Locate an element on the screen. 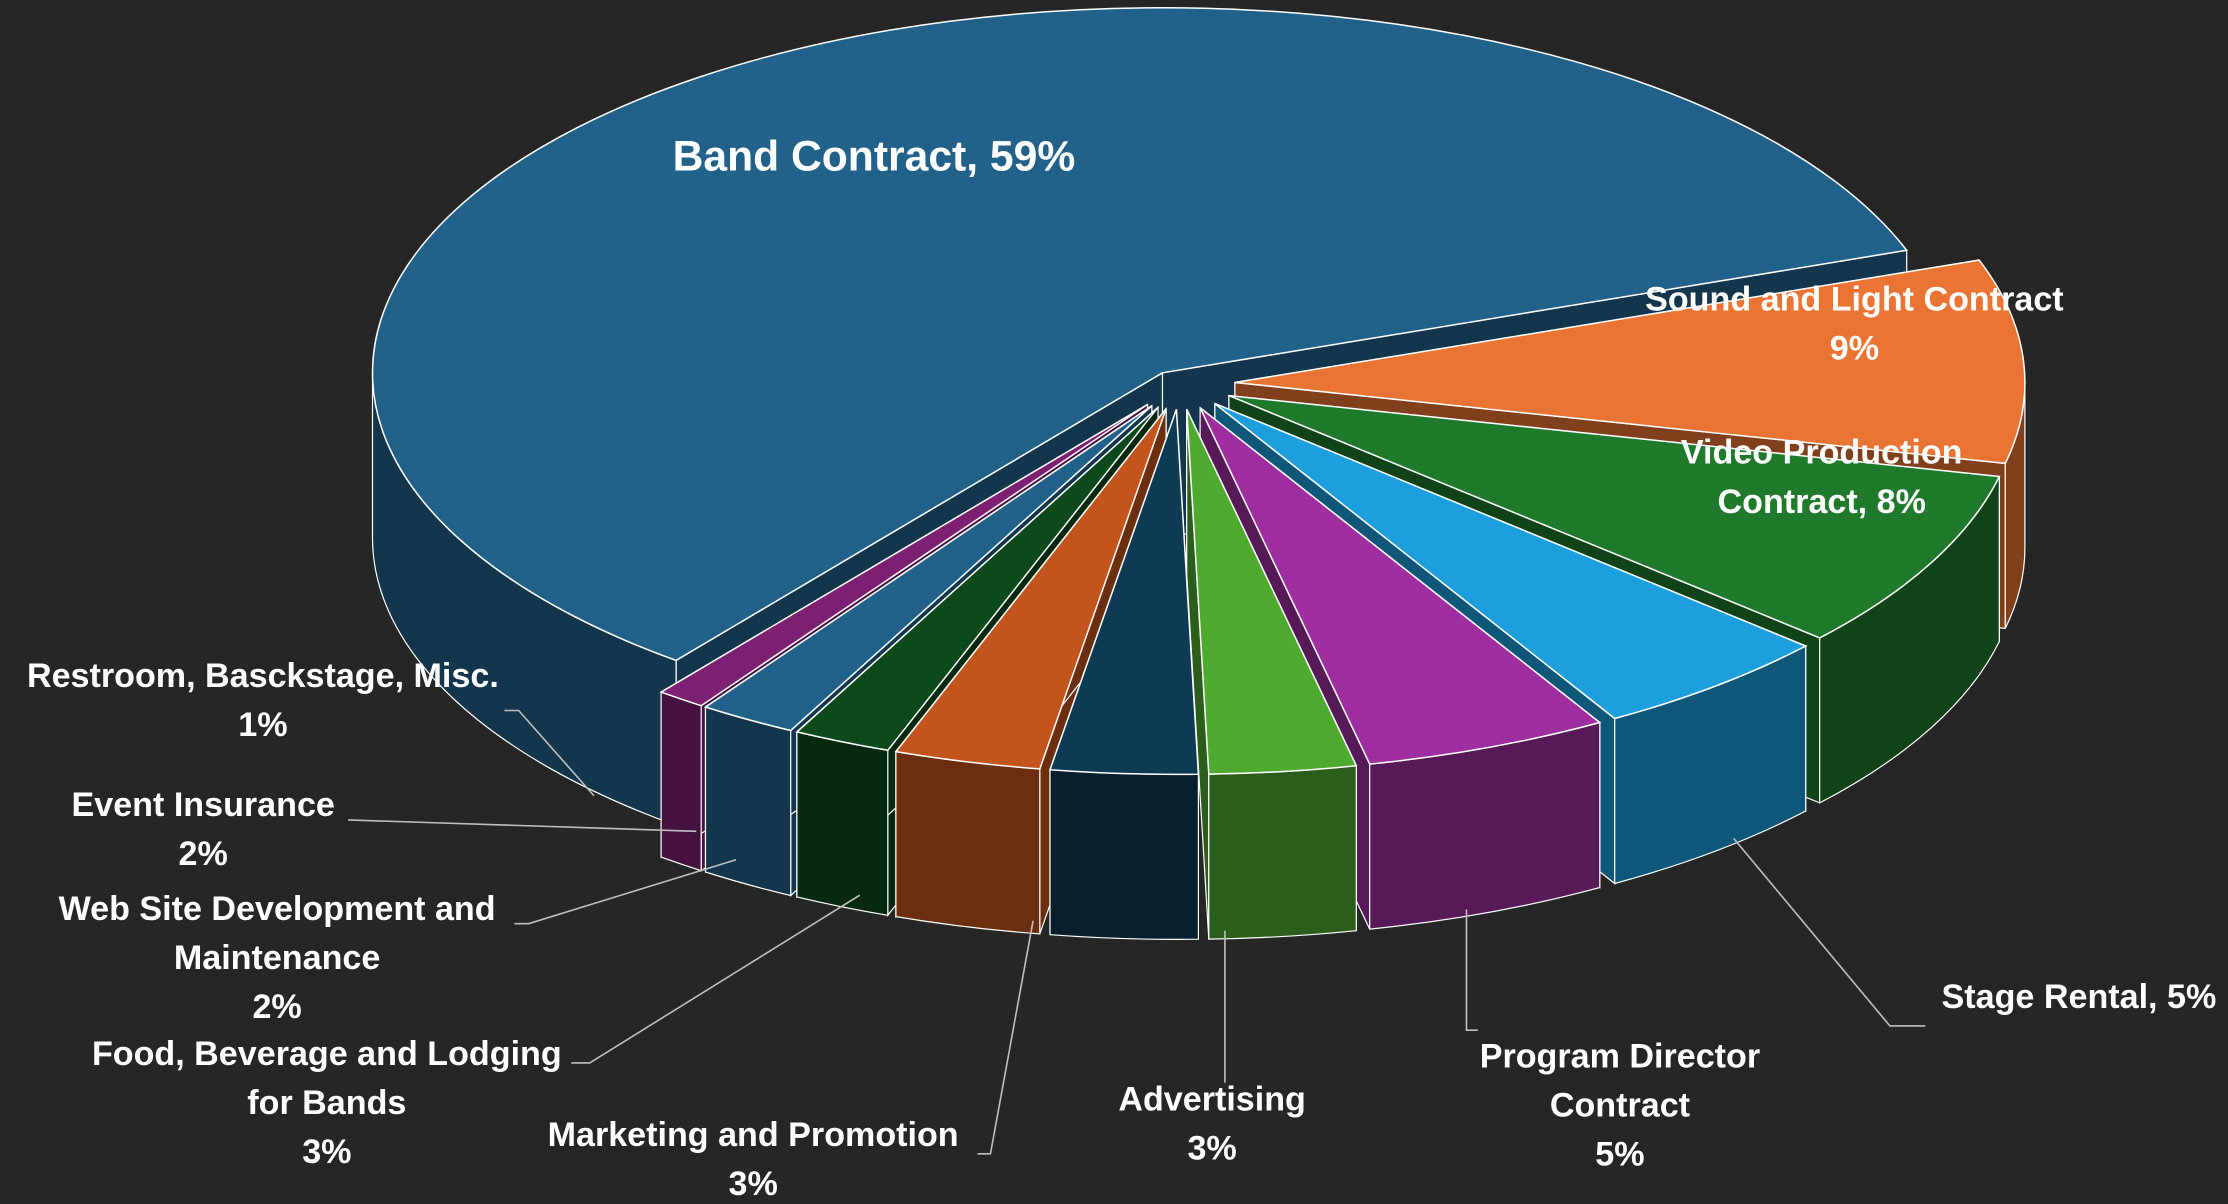  data-label: Marketing and Promotion is located at coordinates (753, 1135).